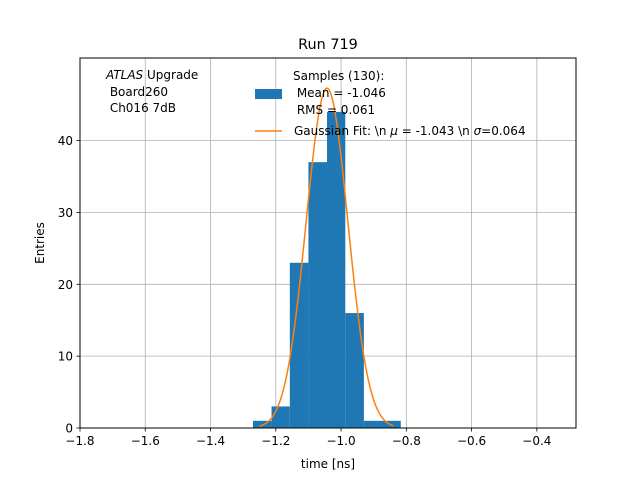  What do you see at coordinates (471, 441) in the screenshot?
I see `x-tick-label: −0.6` at bounding box center [471, 441].